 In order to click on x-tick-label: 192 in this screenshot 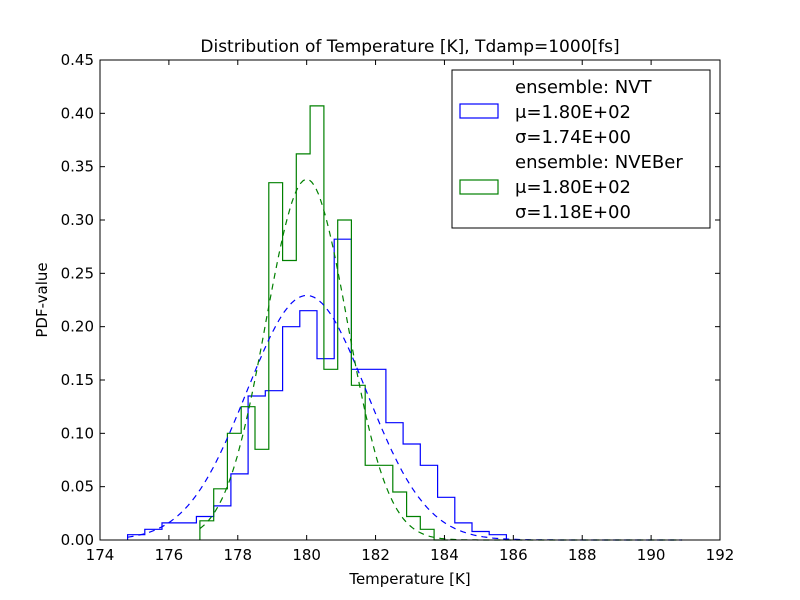, I will do `click(720, 555)`.